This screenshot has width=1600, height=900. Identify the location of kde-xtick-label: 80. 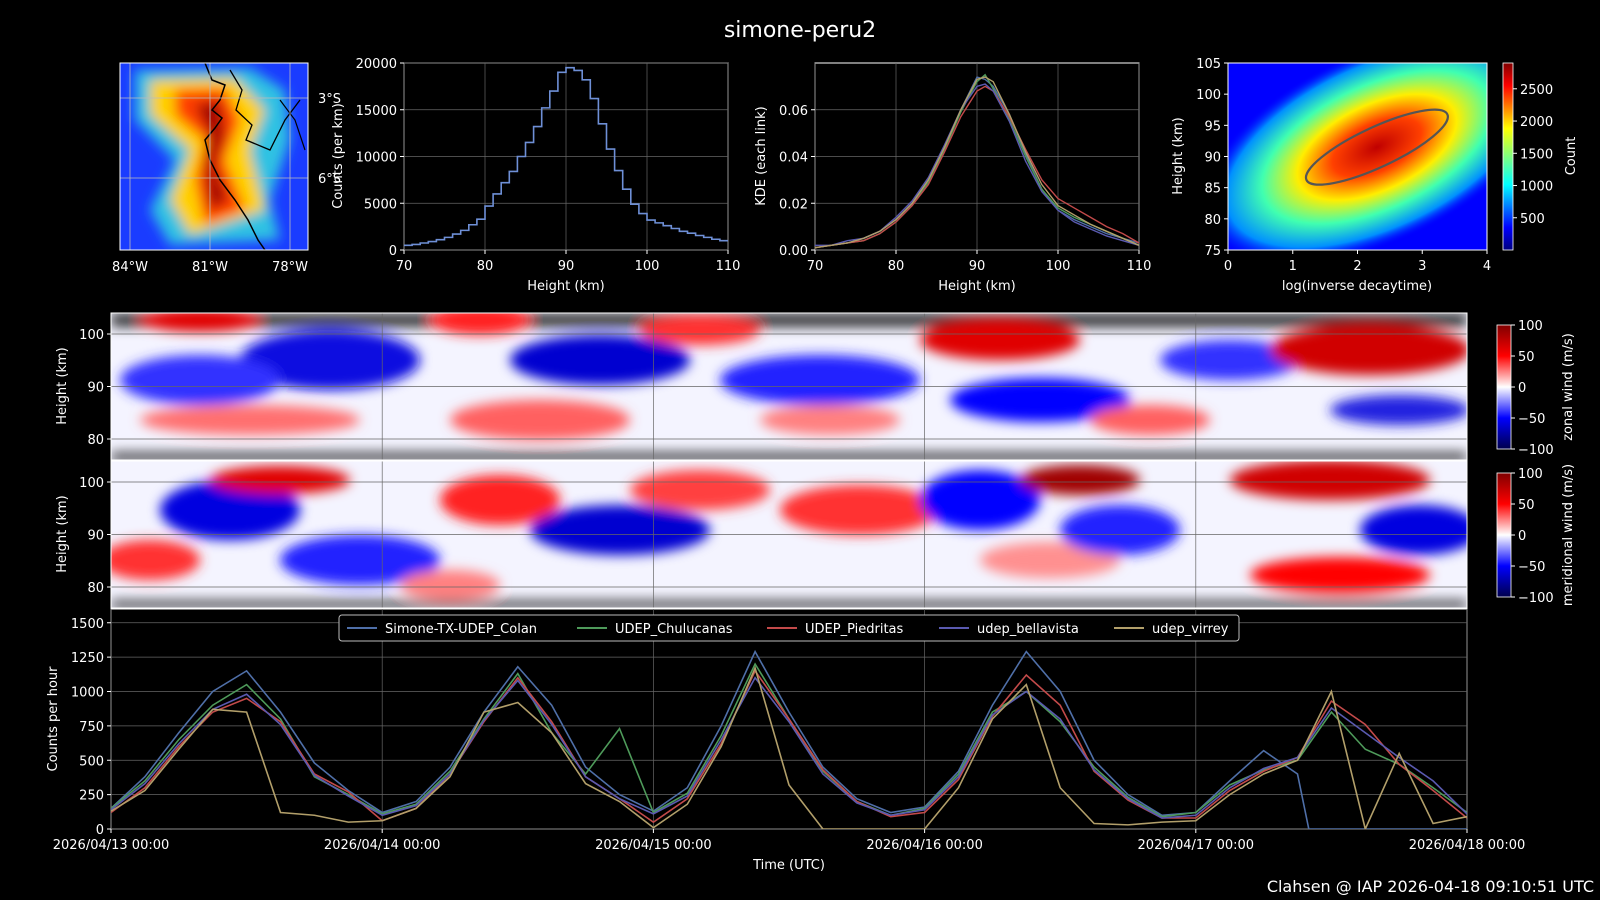
(896, 266).